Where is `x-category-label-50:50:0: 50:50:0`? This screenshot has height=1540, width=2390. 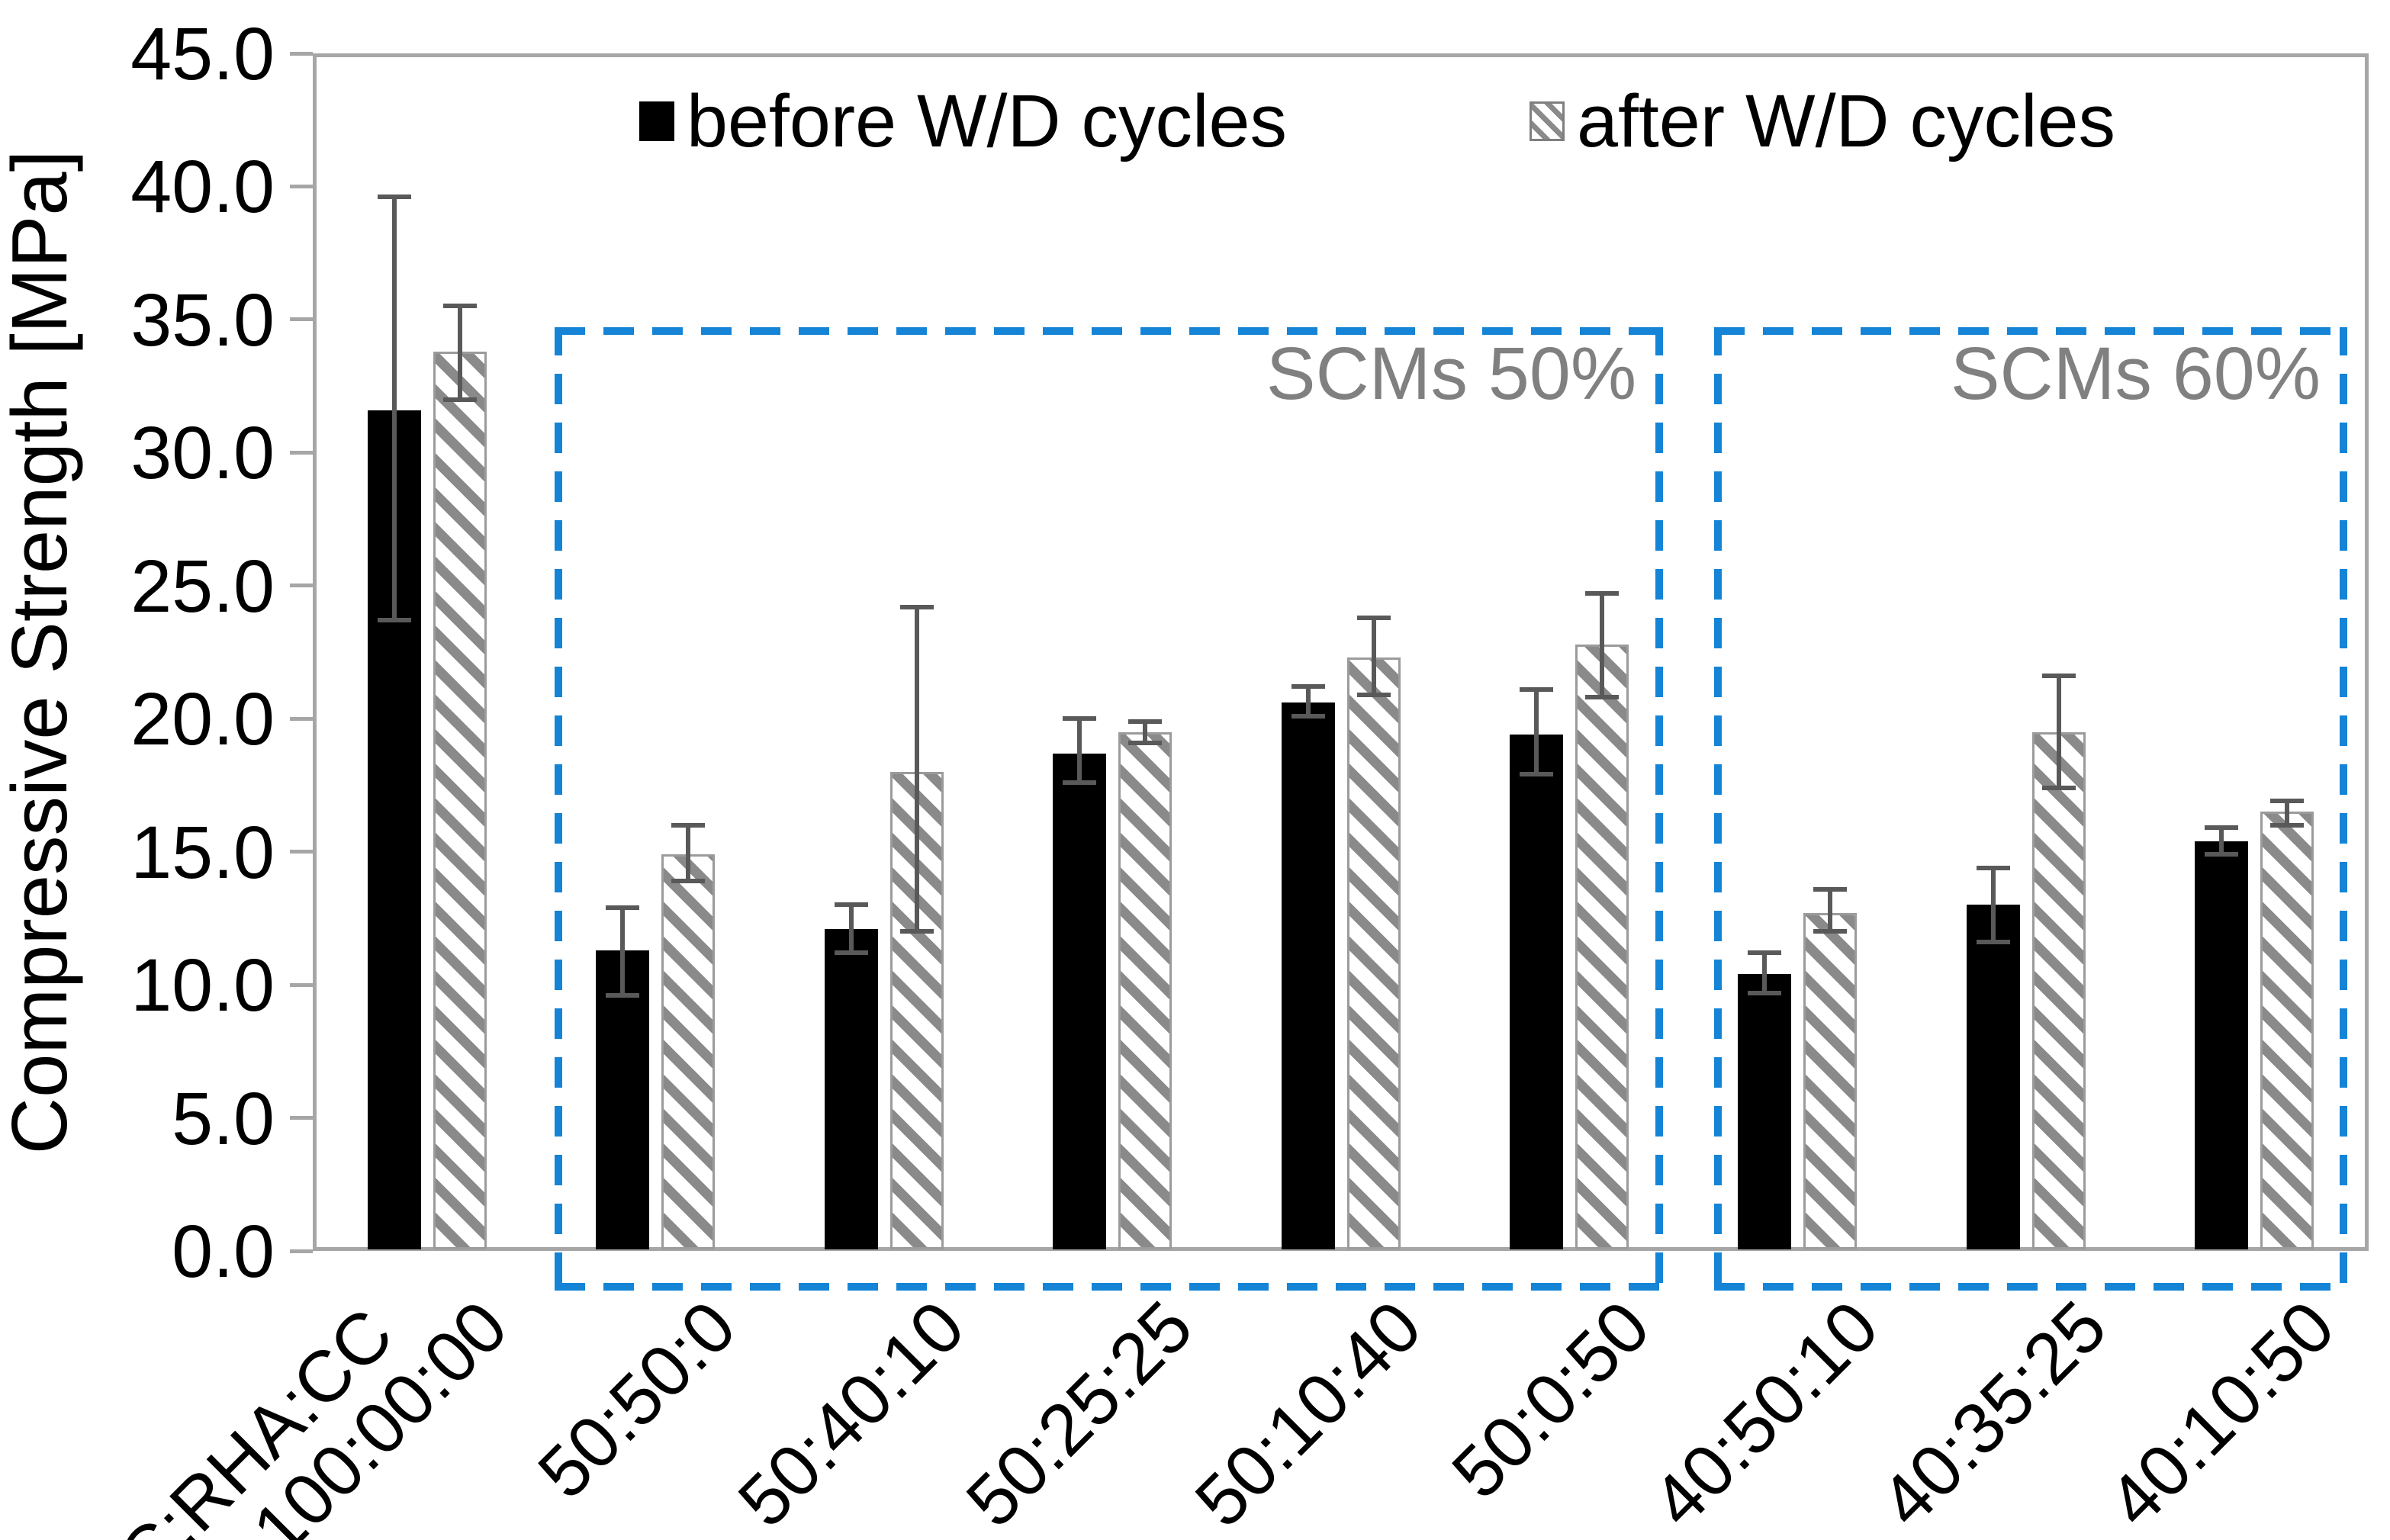 x-category-label-50:50:0: 50:50:0 is located at coordinates (637, 1399).